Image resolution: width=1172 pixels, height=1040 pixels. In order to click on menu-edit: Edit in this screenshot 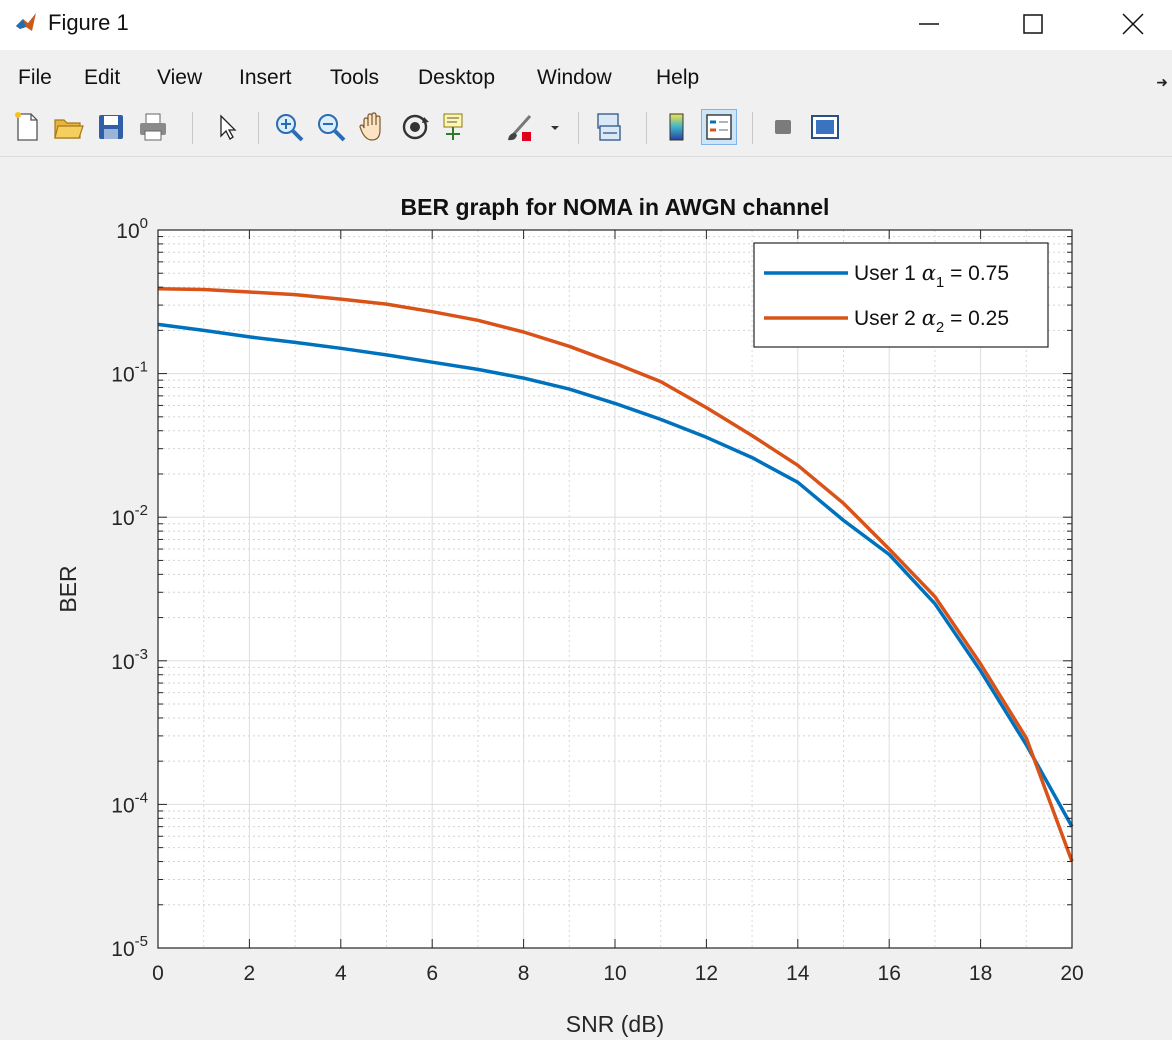, I will do `click(102, 77)`.